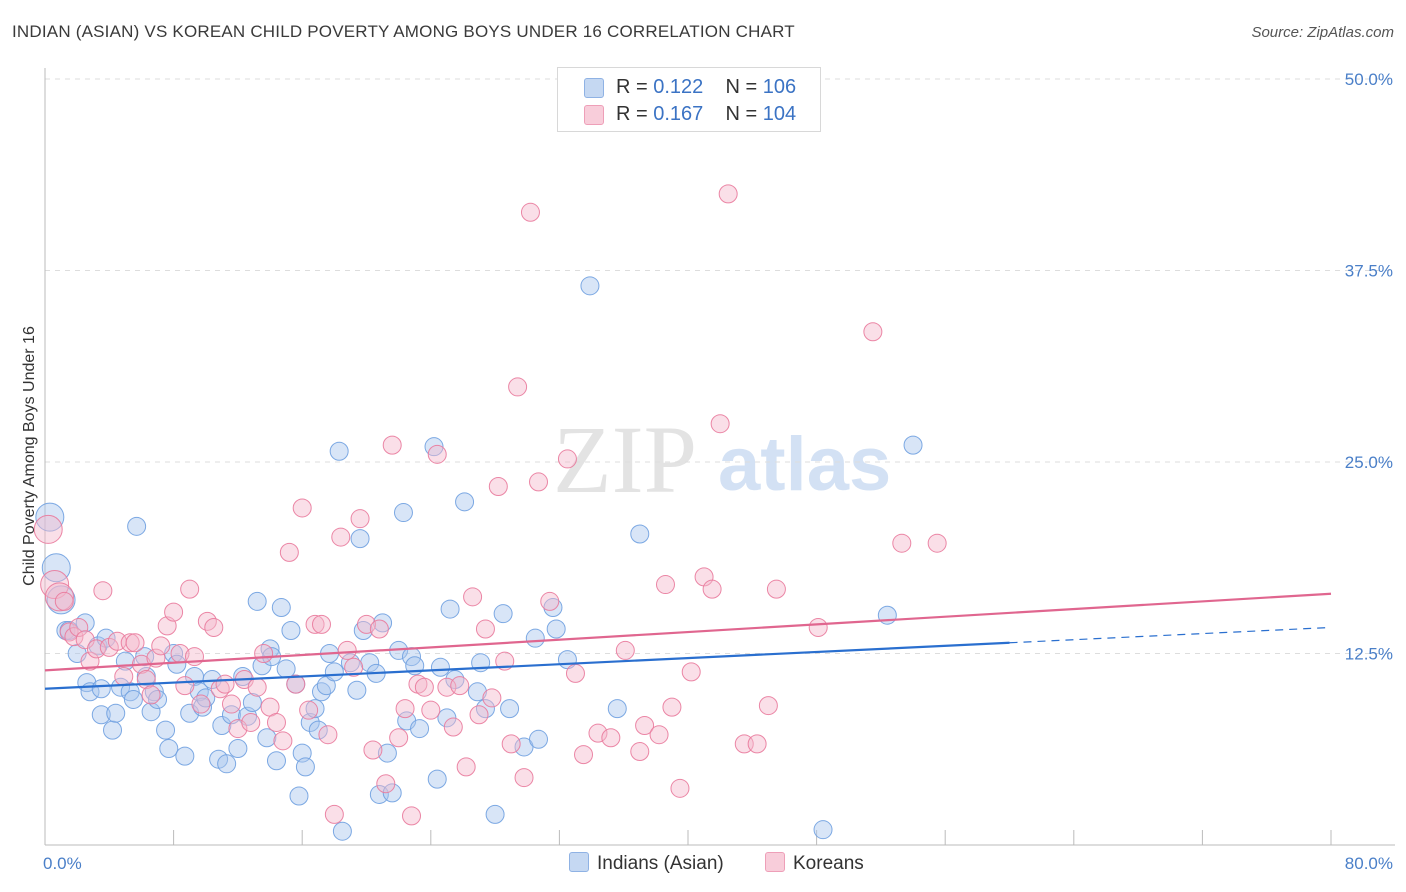 Image resolution: width=1406 pixels, height=892 pixels. I want to click on korean-trend-line, so click(688, 632).